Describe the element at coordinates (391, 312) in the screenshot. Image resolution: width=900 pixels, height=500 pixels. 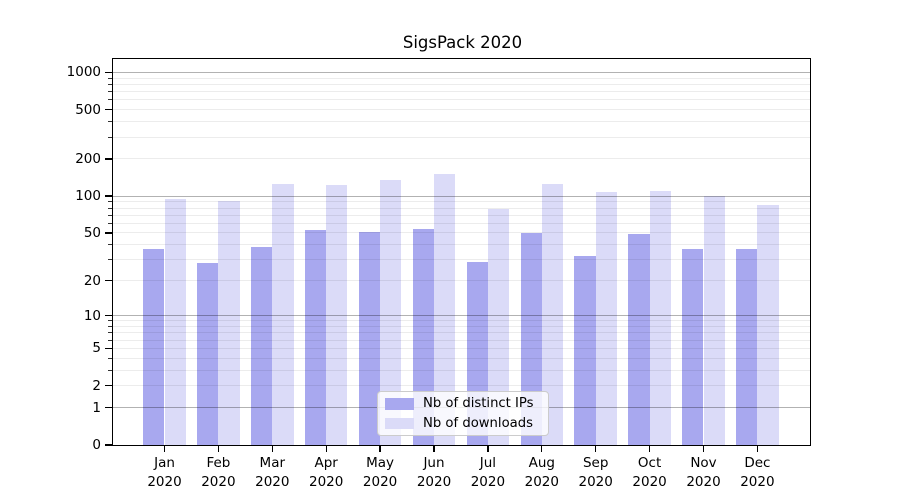
I see `bar-downloads-may` at that location.